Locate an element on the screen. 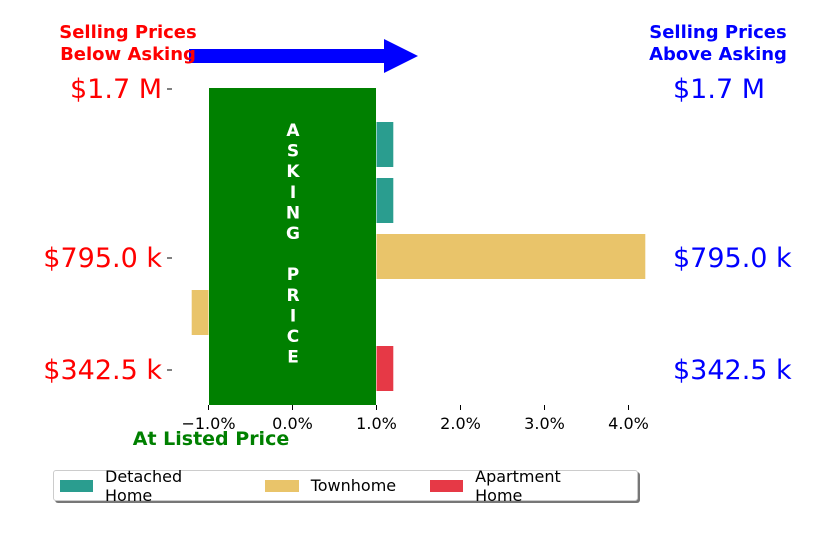  right-corner-title-line1: Selling Prices is located at coordinates (717, 32).